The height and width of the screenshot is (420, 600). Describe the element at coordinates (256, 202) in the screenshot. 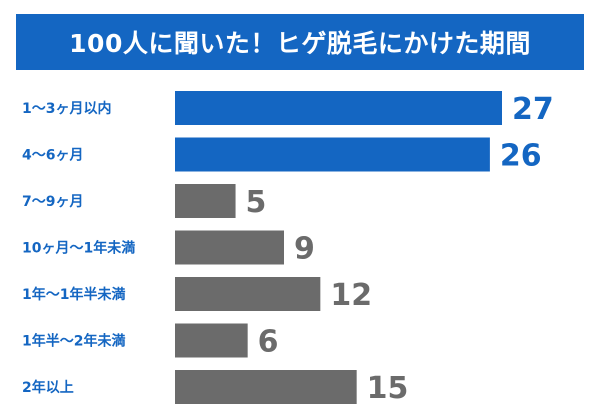

I see `value-label: 5` at that location.